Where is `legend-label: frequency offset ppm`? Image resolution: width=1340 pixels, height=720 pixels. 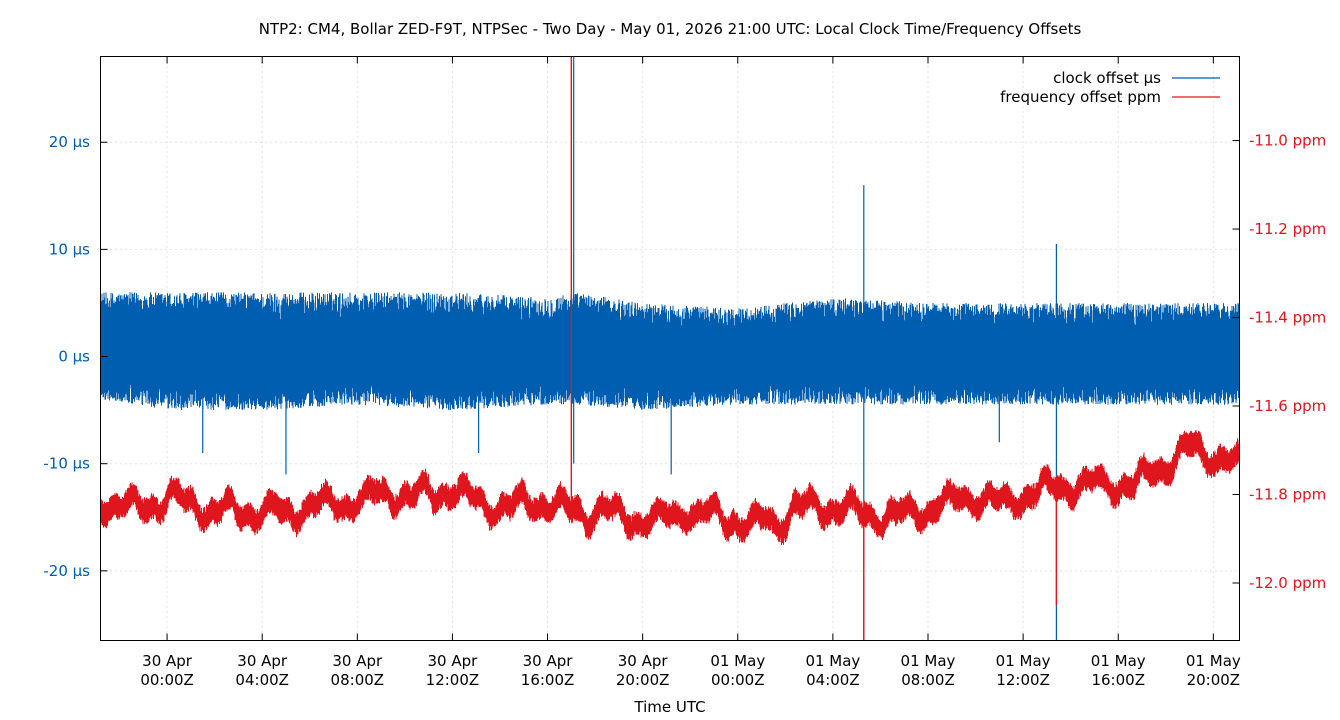
legend-label: frequency offset ppm is located at coordinates (1080, 97).